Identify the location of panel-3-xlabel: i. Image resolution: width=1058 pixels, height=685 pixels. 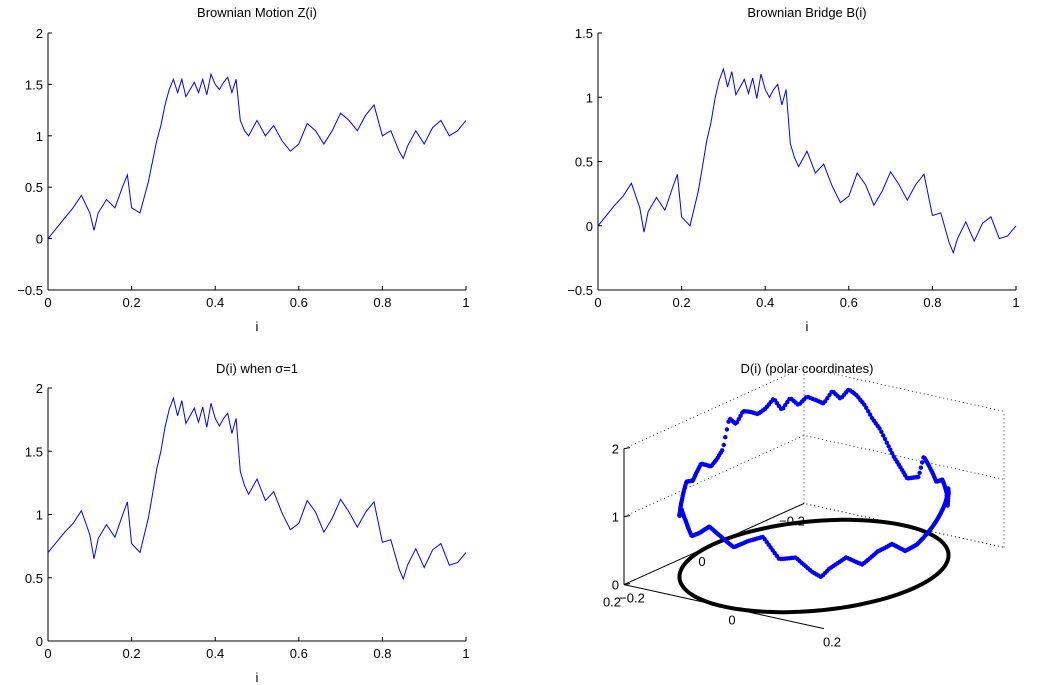
(257, 677).